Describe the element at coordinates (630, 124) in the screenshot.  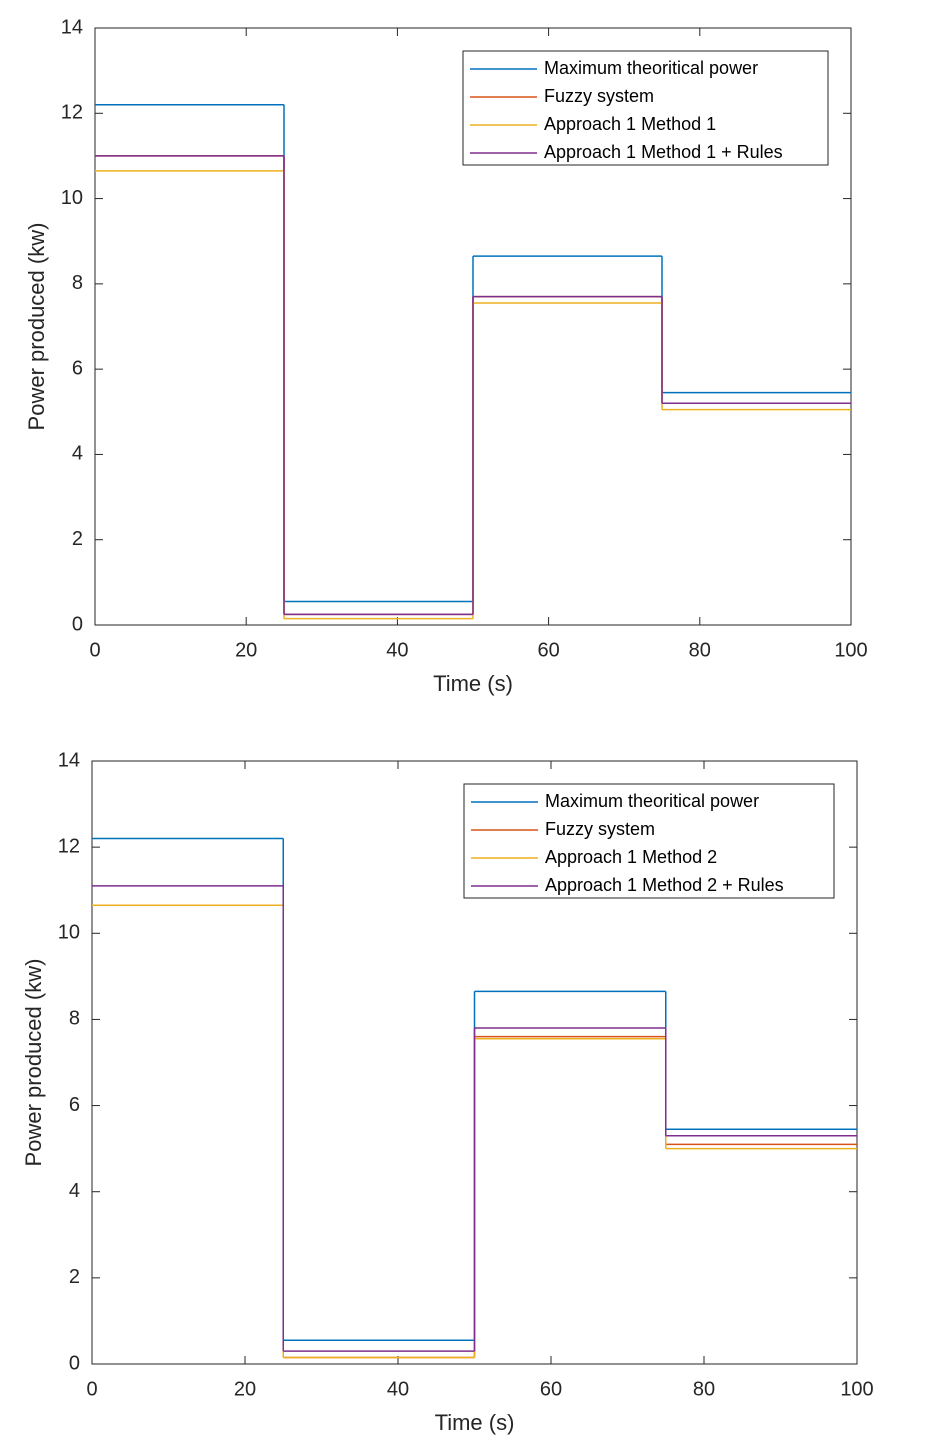
I see `legend-label: Approach 1 Method 1` at that location.